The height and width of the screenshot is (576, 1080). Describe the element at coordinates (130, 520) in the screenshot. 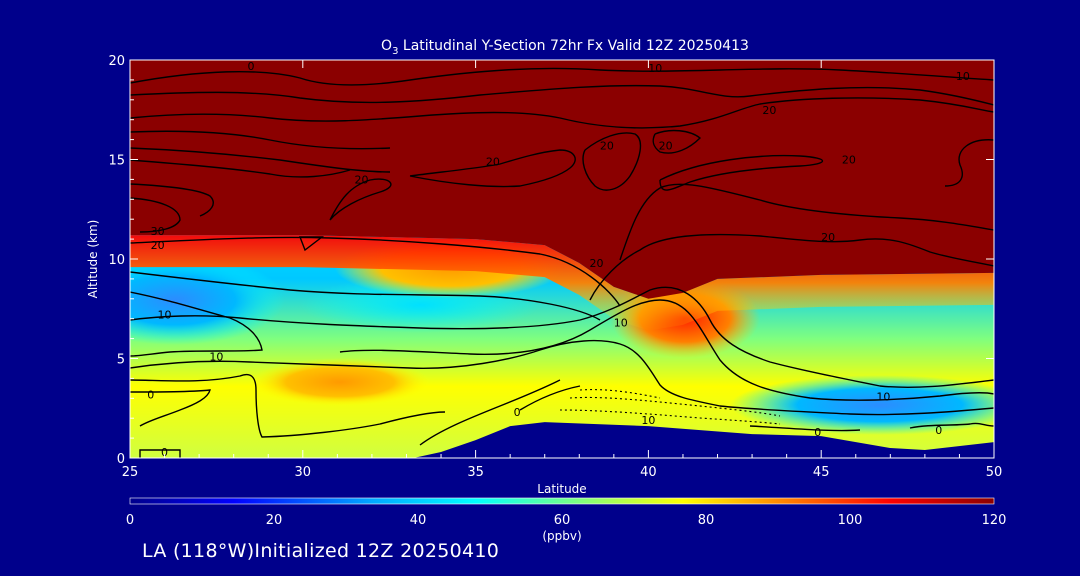

I see `colorbar-tick-label: 0` at that location.